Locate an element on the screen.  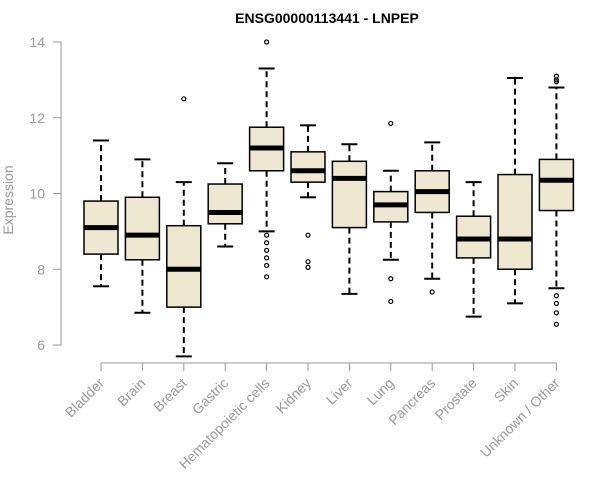
box-kidney is located at coordinates (308, 197).